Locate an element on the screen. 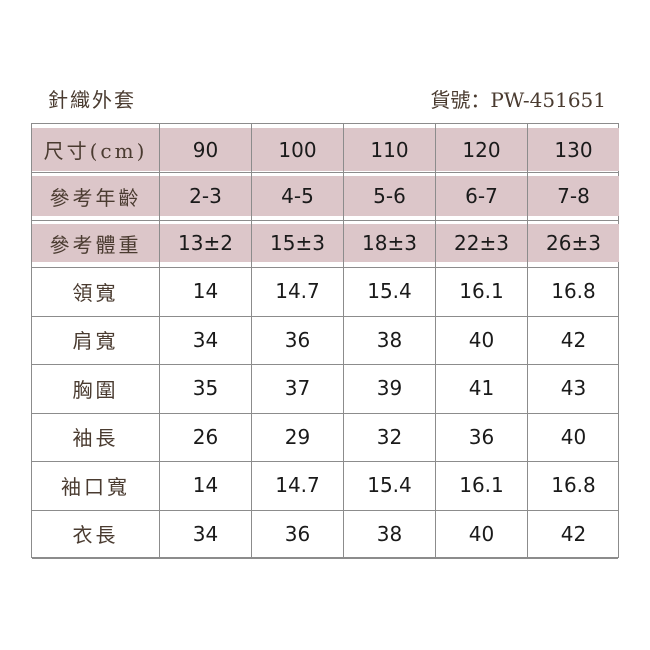  table-row: 袖口寬 14 14.7 15.4 16.1 16.8 is located at coordinates (325, 485).